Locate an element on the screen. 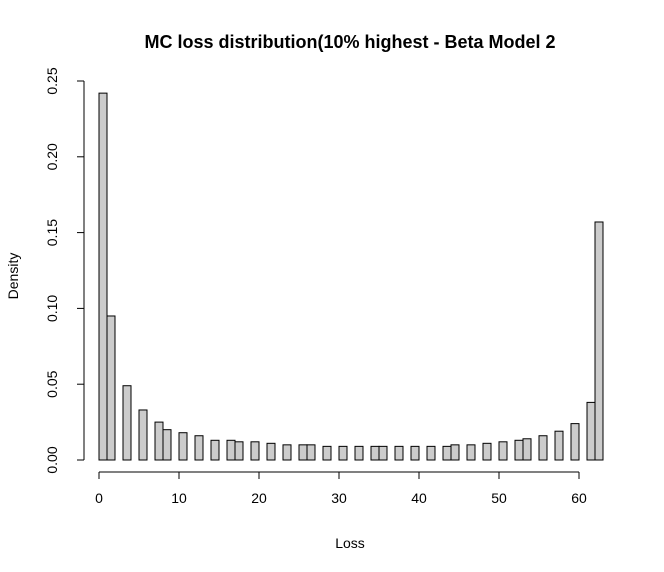 Image resolution: width=664 pixels, height=572 pixels. x-tick-label: 20 is located at coordinates (259, 498).